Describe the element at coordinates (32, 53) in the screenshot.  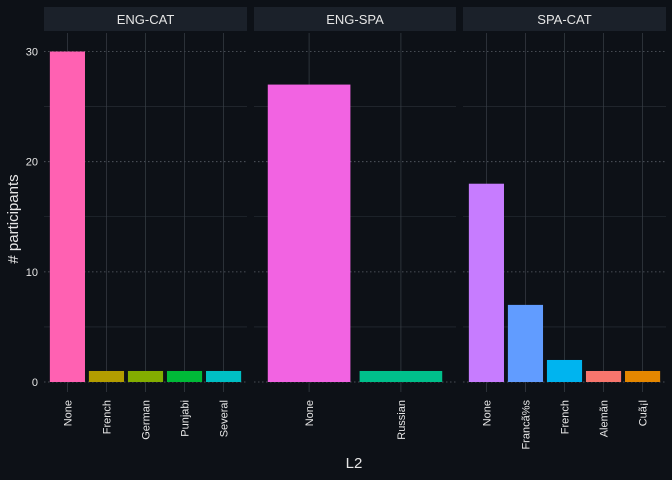
I see `y-tick-label: 30` at that location.